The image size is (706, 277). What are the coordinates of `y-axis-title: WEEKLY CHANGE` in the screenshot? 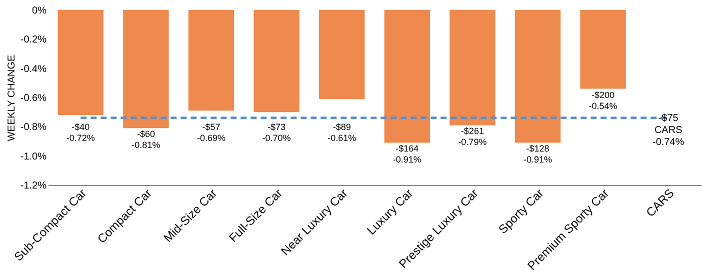 It's located at (12, 98).